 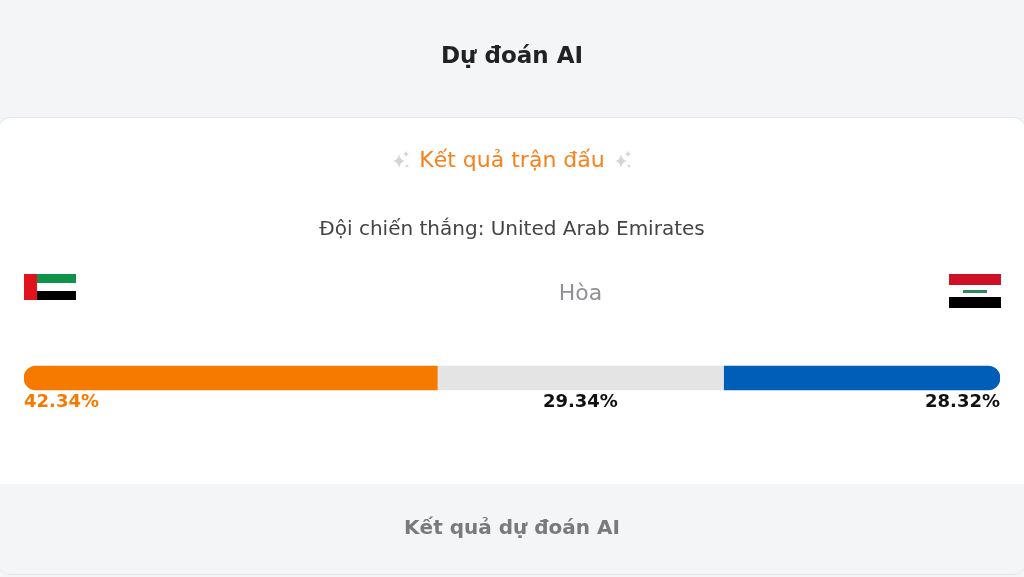 What do you see at coordinates (512, 55) in the screenshot?
I see `chart-title: Dự đoán AI` at bounding box center [512, 55].